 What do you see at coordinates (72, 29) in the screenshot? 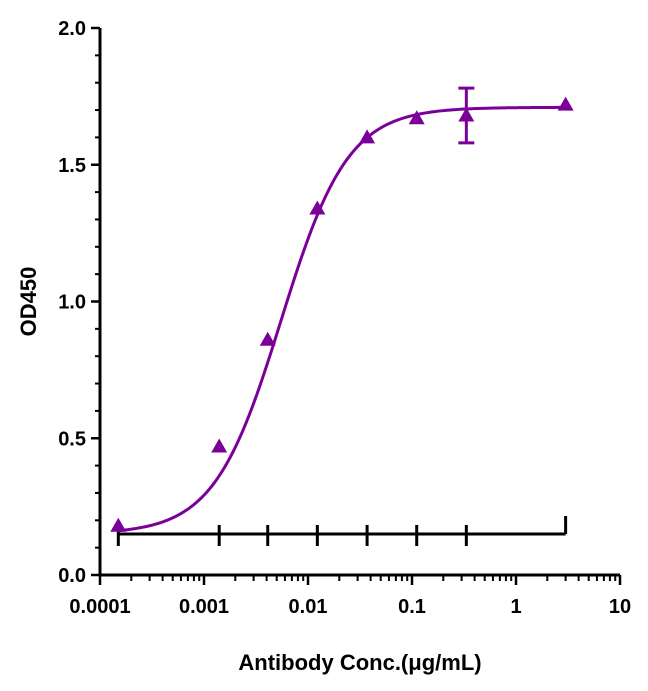
I see `y-tick-label: 2.0` at bounding box center [72, 29].